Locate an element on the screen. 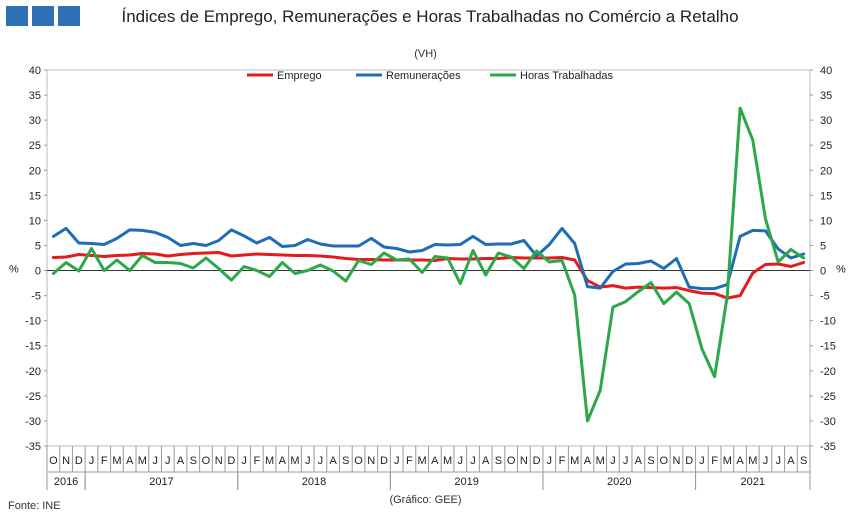  y-tick-label-right: -30 is located at coordinates (828, 422).